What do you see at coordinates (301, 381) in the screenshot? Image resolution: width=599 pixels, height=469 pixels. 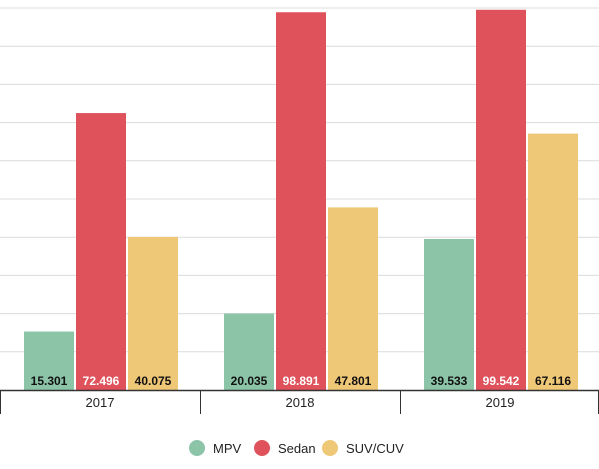 I see `data-label: 98.891` at bounding box center [301, 381].